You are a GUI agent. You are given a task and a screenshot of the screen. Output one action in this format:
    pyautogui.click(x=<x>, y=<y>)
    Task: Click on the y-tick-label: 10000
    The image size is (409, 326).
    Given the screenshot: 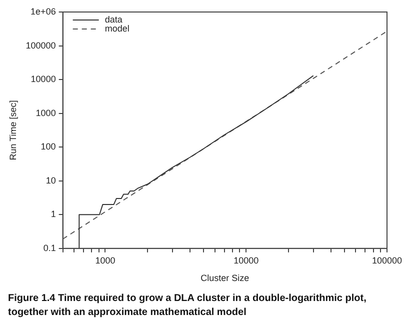 What is the action you would take?
    pyautogui.click(x=43, y=79)
    